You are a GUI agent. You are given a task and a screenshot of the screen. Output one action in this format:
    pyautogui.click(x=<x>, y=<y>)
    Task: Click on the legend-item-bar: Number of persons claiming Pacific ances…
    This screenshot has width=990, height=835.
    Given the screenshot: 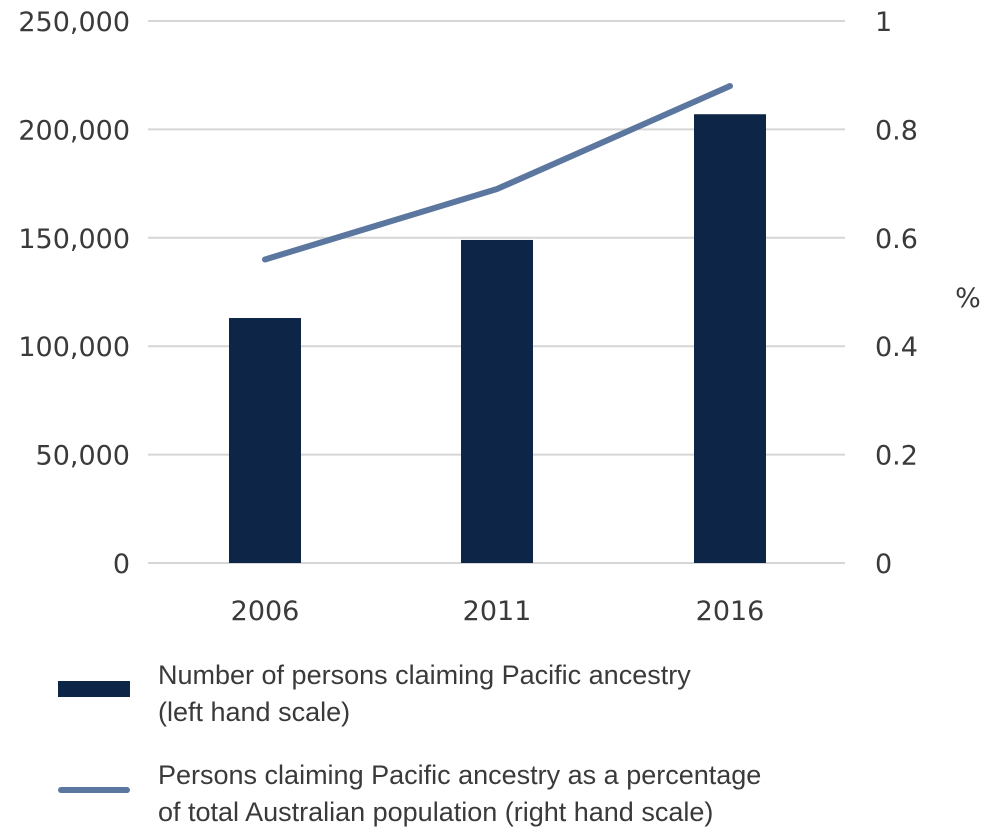 What is the action you would take?
    pyautogui.click(x=495, y=695)
    